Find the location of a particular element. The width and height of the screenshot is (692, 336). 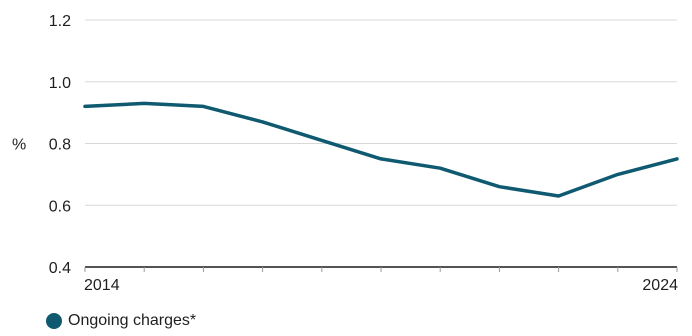

legend-label: Ongoing charges* is located at coordinates (132, 320).